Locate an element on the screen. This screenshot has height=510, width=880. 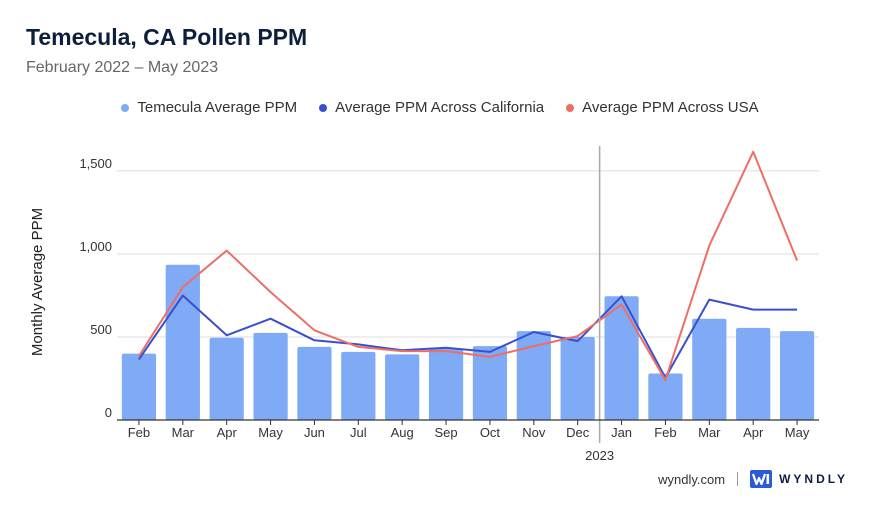
site-link: wyndly.com is located at coordinates (692, 479).